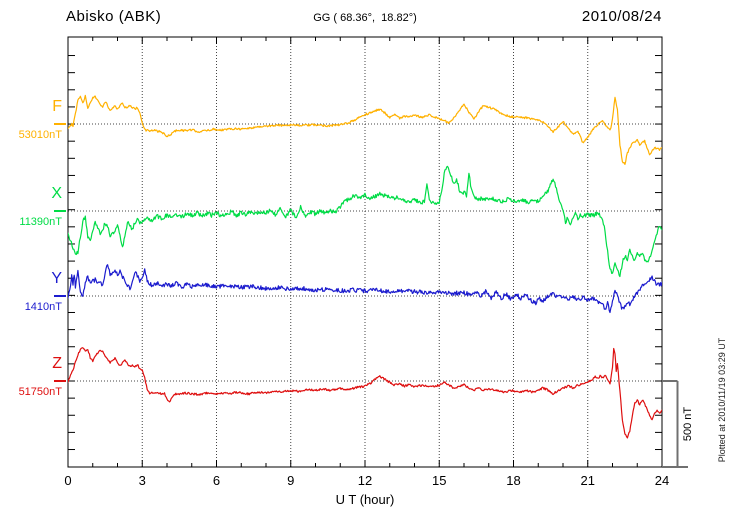 This screenshot has height=520, width=730. What do you see at coordinates (56, 278) in the screenshot?
I see `component-label-Y: Y` at bounding box center [56, 278].